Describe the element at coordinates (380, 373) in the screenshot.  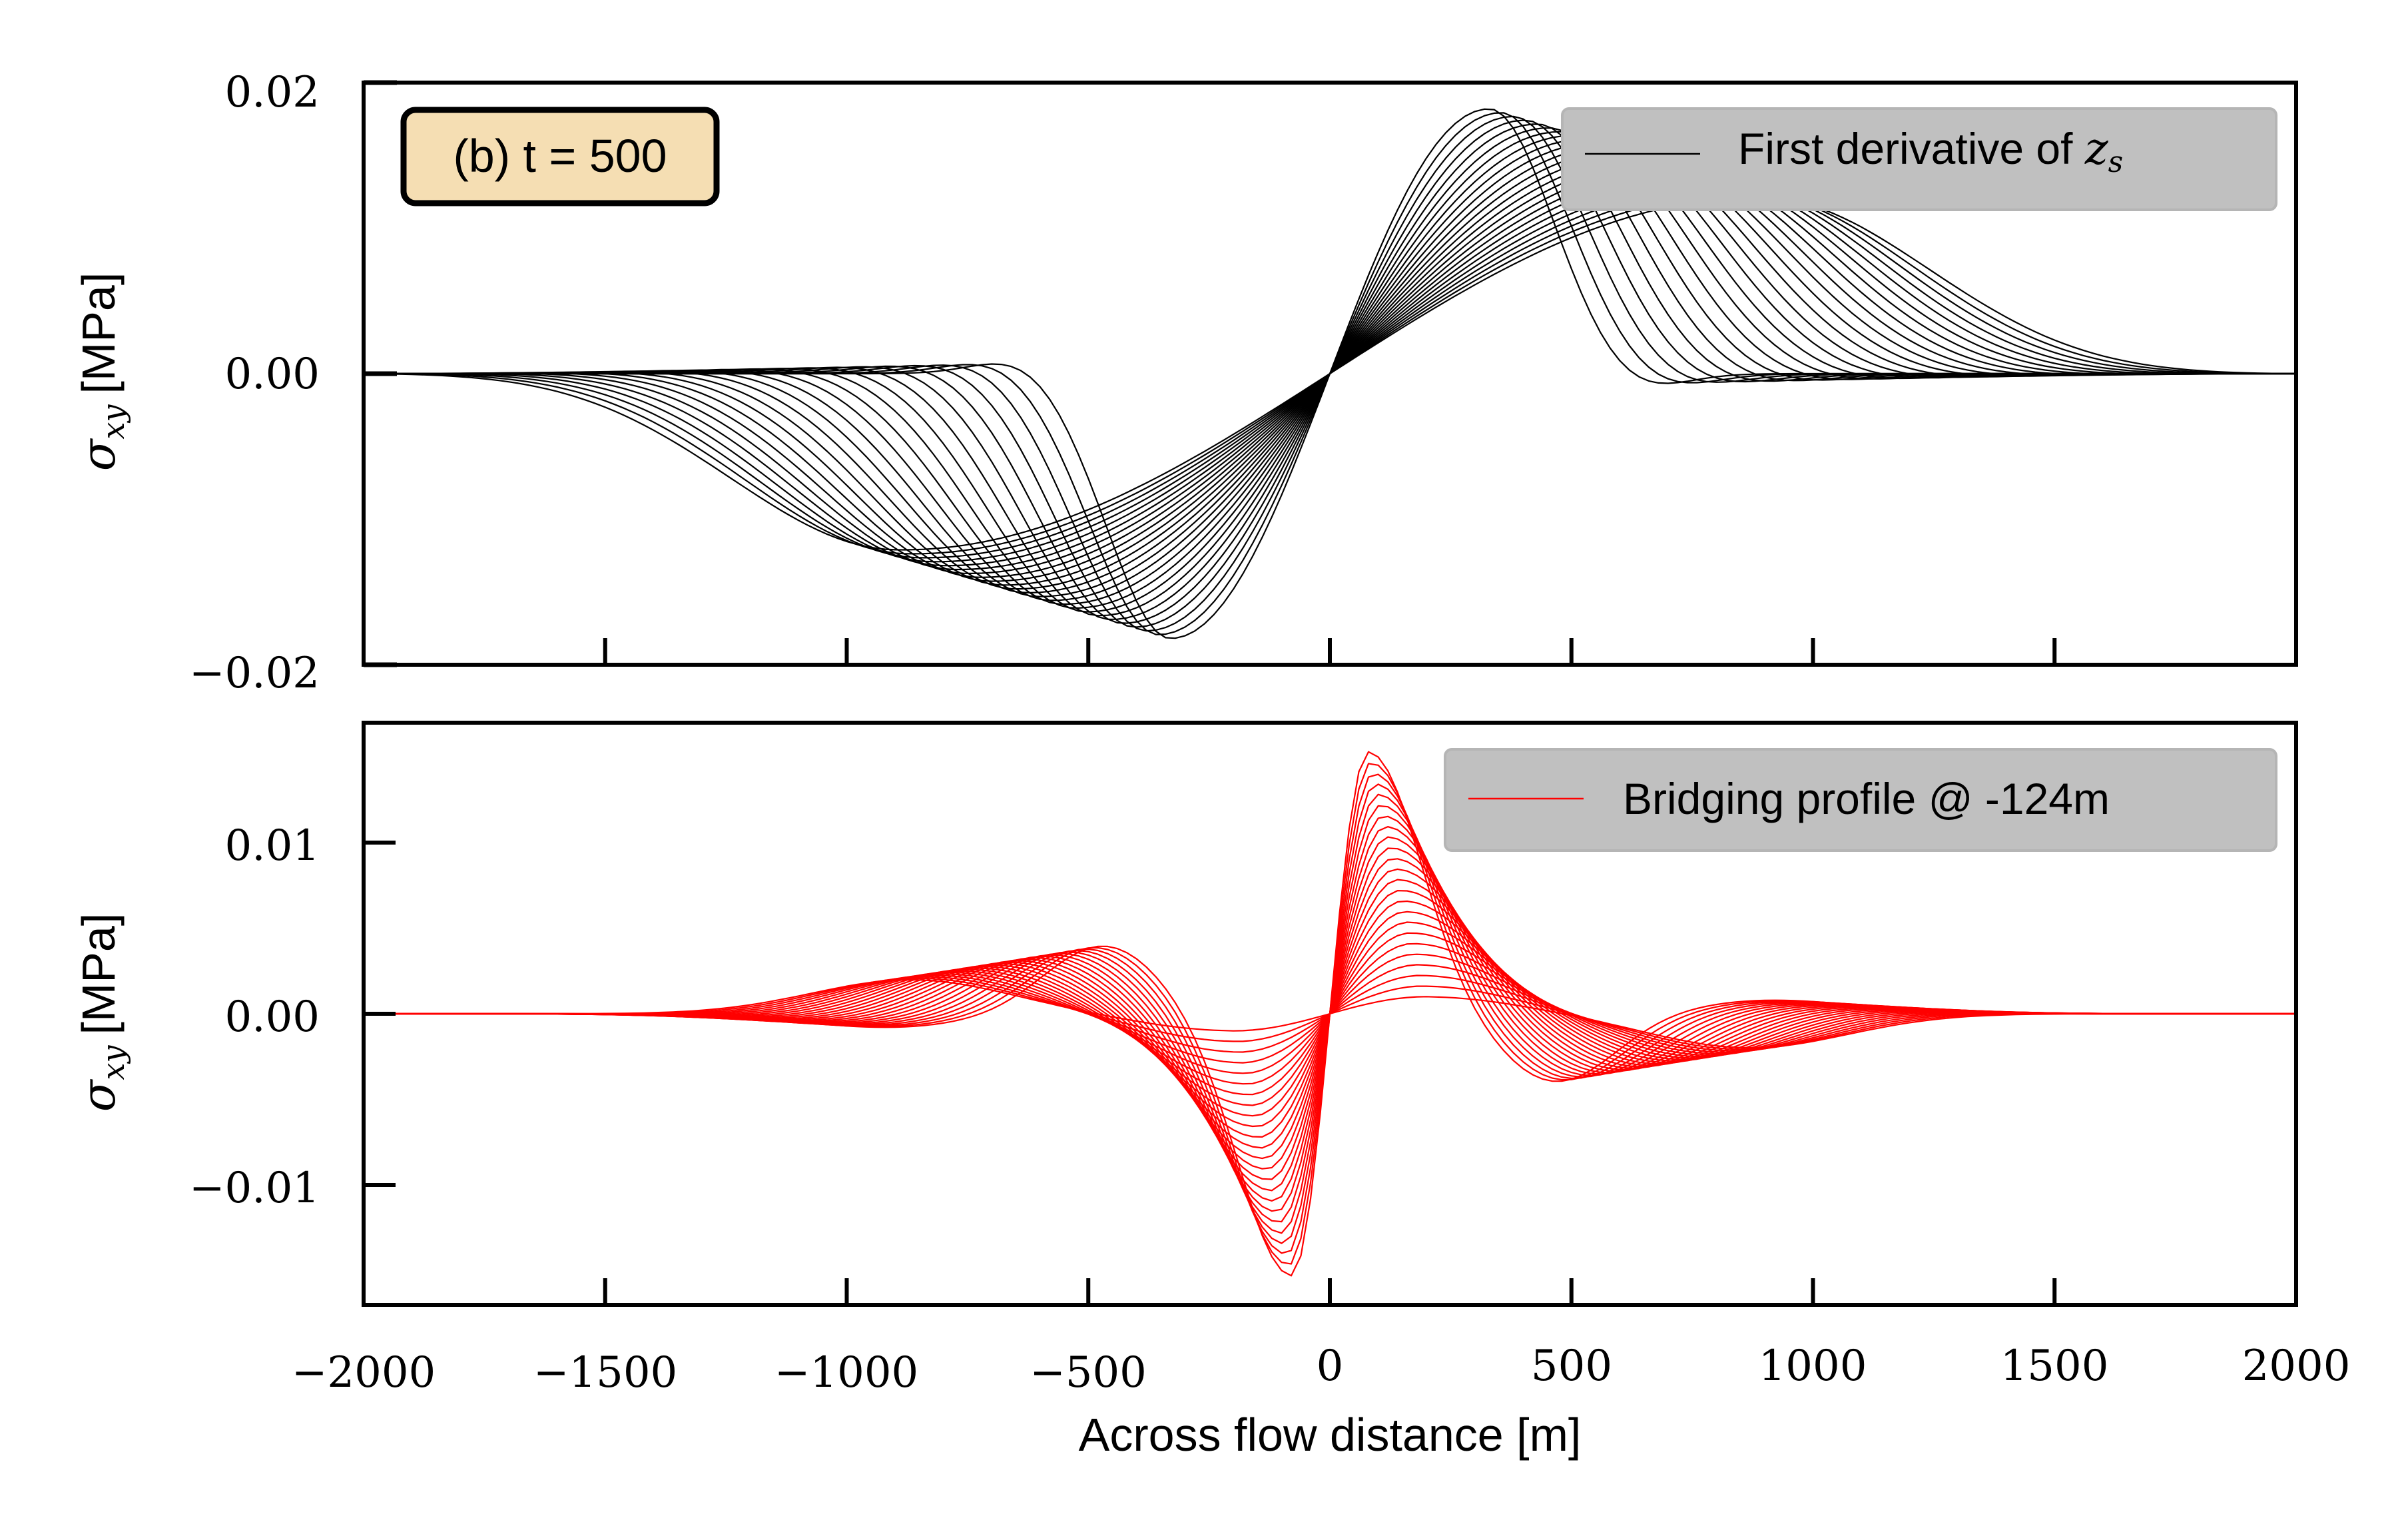
I see `top-y-ticks` at that location.